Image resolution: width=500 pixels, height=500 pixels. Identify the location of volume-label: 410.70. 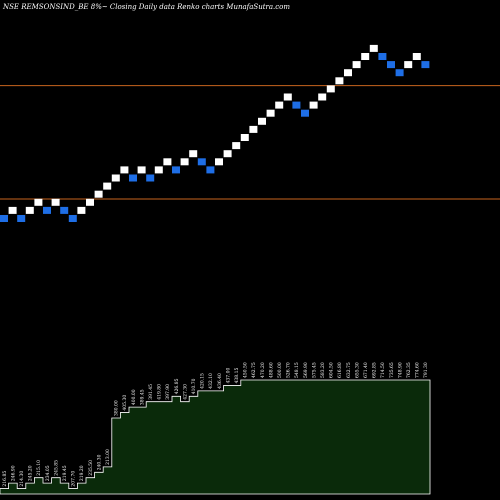
(194, 386).